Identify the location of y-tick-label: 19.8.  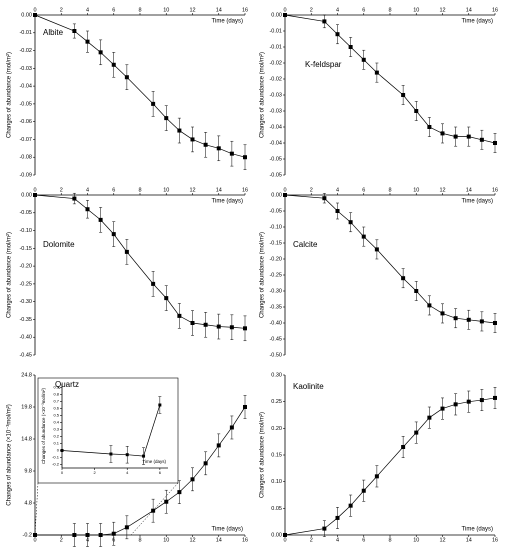
(26, 407).